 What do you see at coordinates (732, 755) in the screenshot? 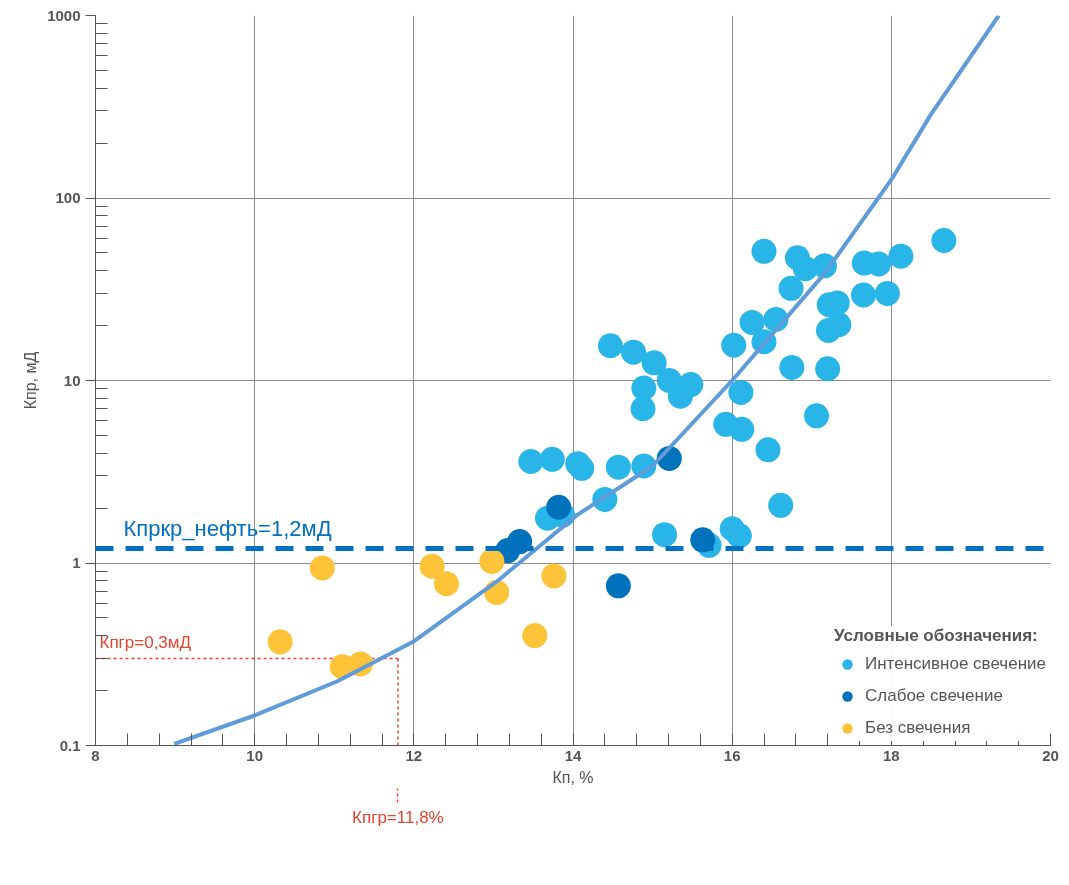
I see `x-tick-label: 16` at bounding box center [732, 755].